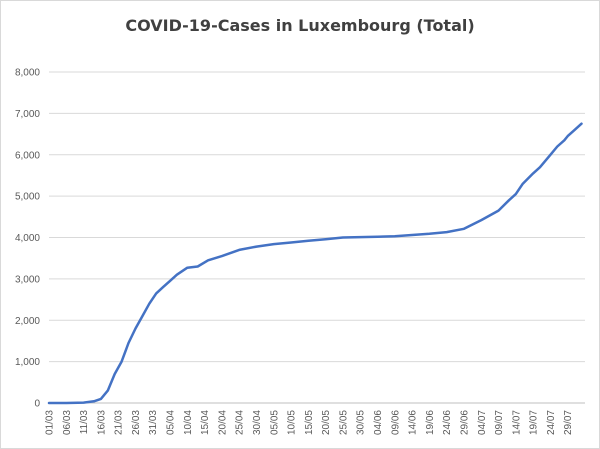 The width and height of the screenshot is (600, 449). What do you see at coordinates (119, 422) in the screenshot?
I see `x-tick-label: 21/03` at bounding box center [119, 422].